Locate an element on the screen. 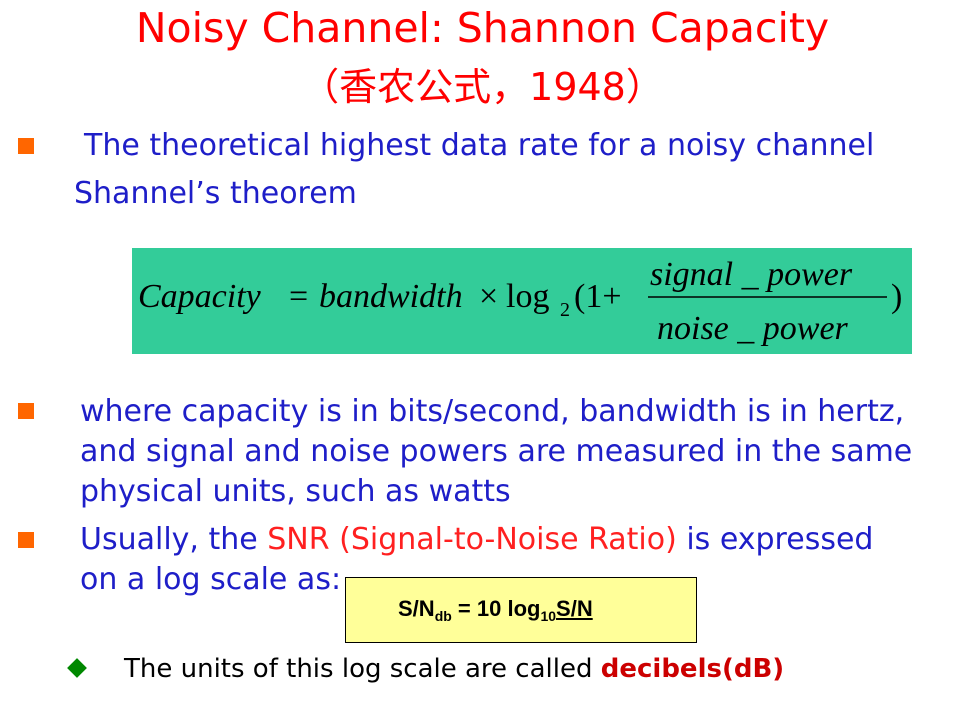  formula-numerator: signal _ power is located at coordinates (751, 274).